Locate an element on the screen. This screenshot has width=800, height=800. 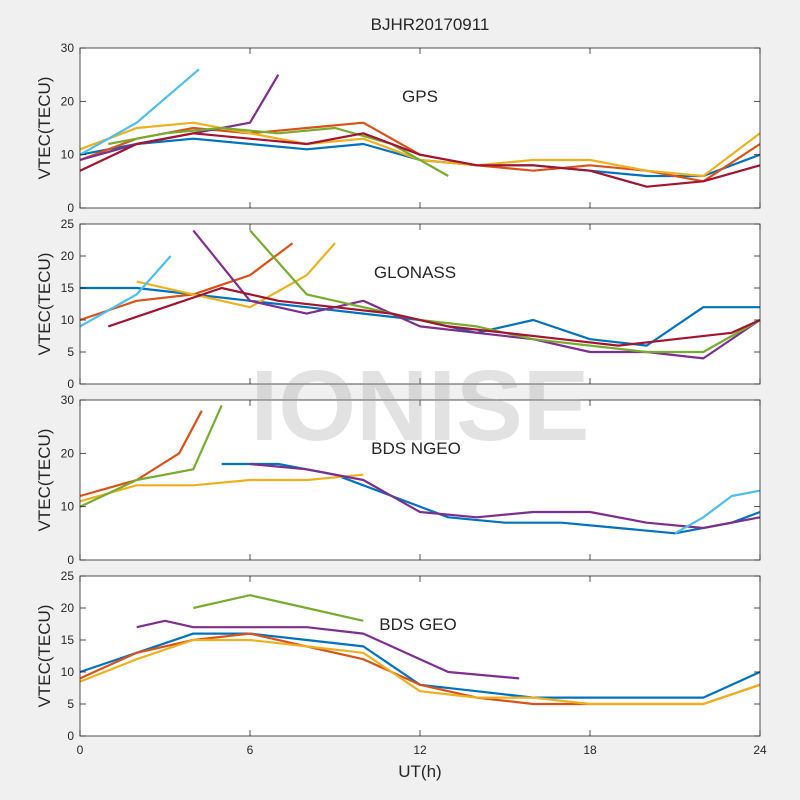
subplot-0-ytick-label-1: 10 is located at coordinates (68, 155).